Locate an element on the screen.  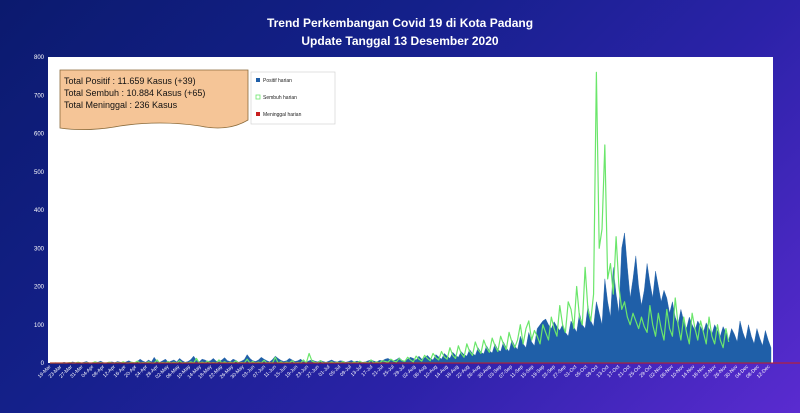
y-tick-label: 400 is located at coordinates (39, 211).